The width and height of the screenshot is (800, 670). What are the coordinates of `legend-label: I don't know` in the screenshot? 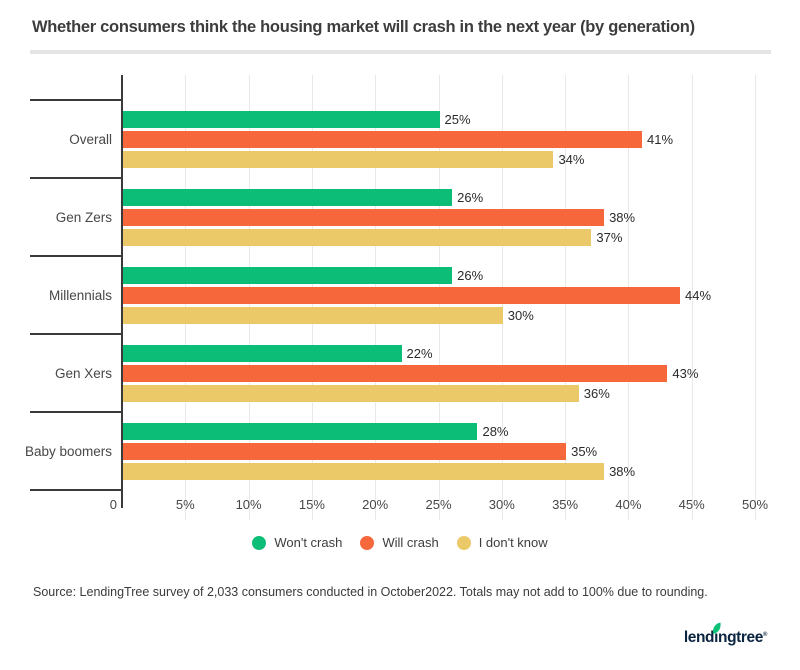 It's located at (513, 542).